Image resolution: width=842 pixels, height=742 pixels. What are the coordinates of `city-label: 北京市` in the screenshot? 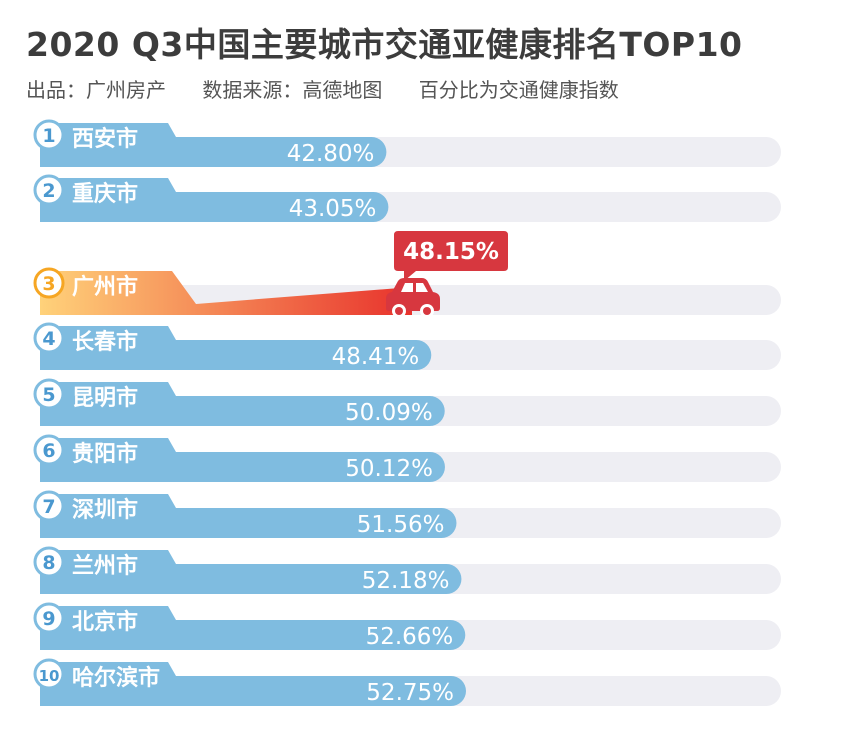 It's located at (105, 622).